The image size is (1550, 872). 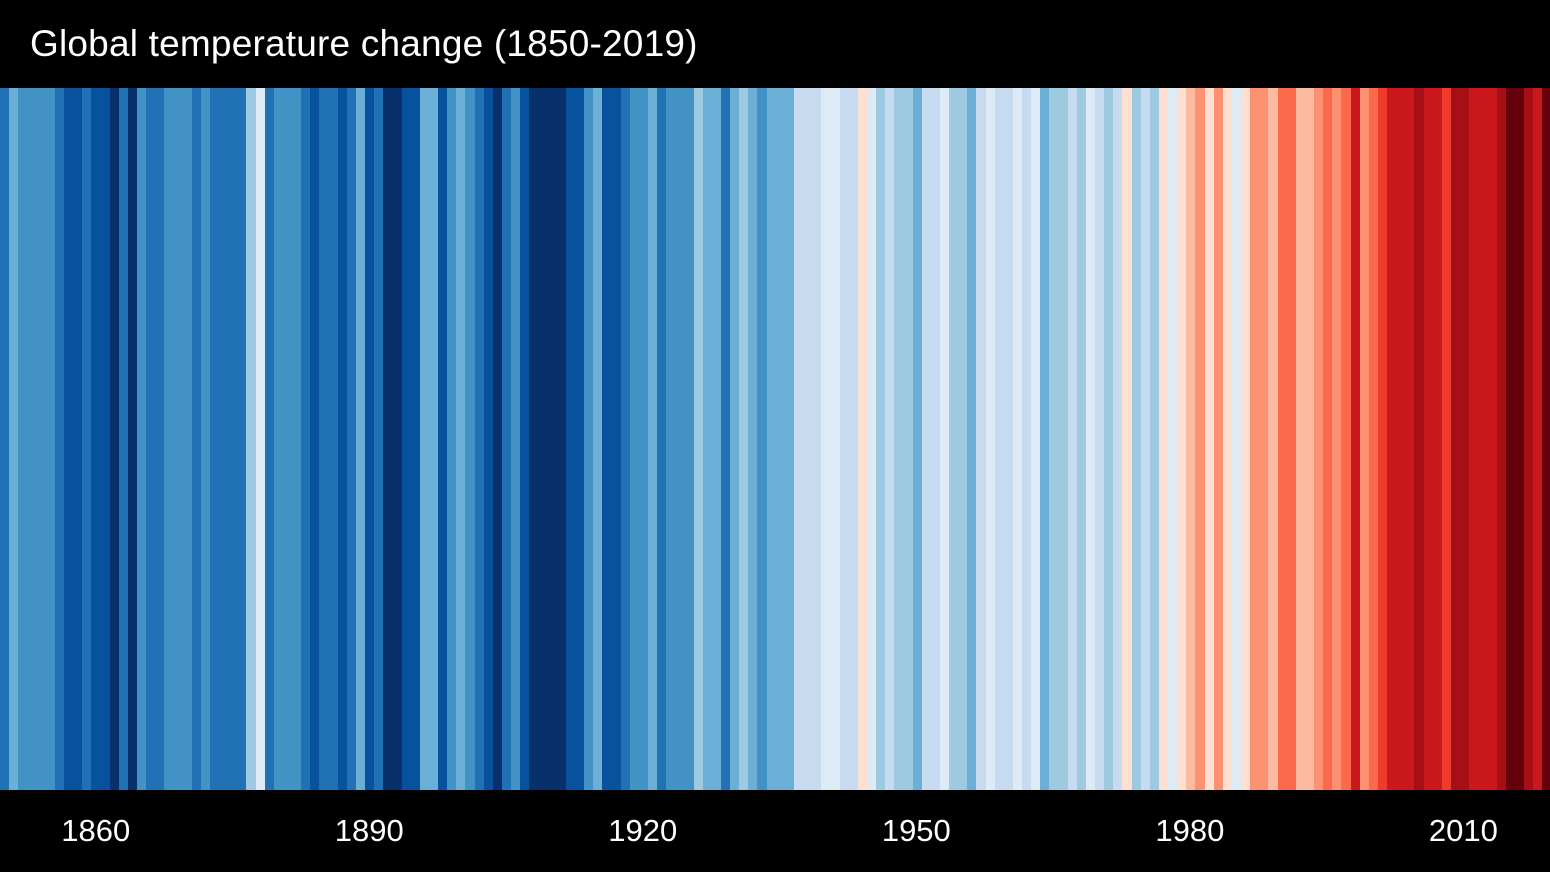 I want to click on title-bar: Global temperature change (1850-2019), so click(x=775, y=44).